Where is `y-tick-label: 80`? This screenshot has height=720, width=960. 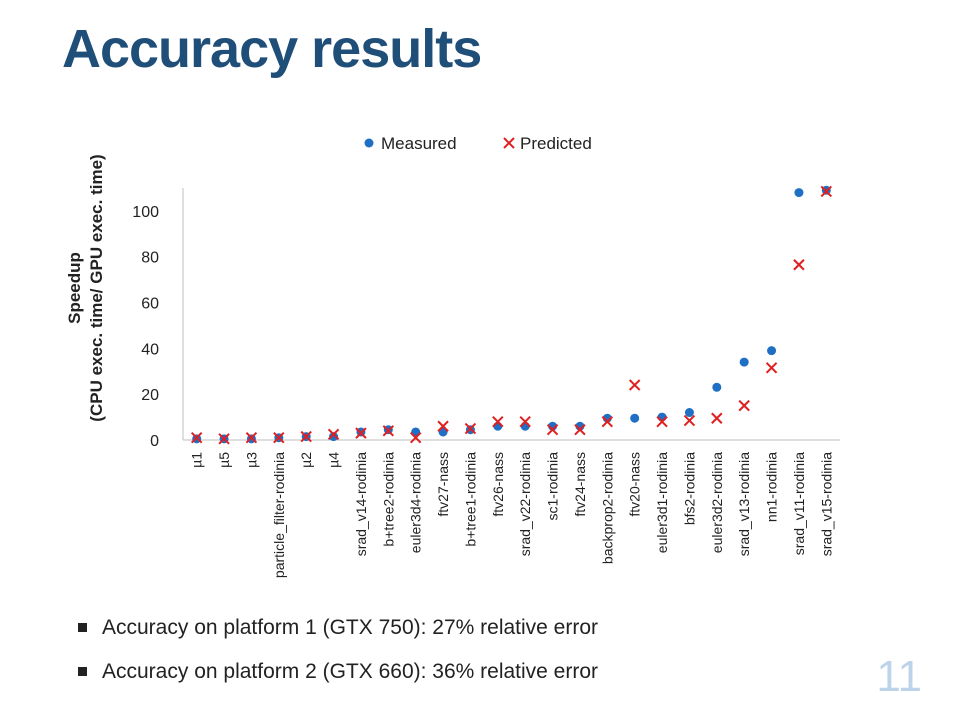 y-tick-label: 80 is located at coordinates (150, 258).